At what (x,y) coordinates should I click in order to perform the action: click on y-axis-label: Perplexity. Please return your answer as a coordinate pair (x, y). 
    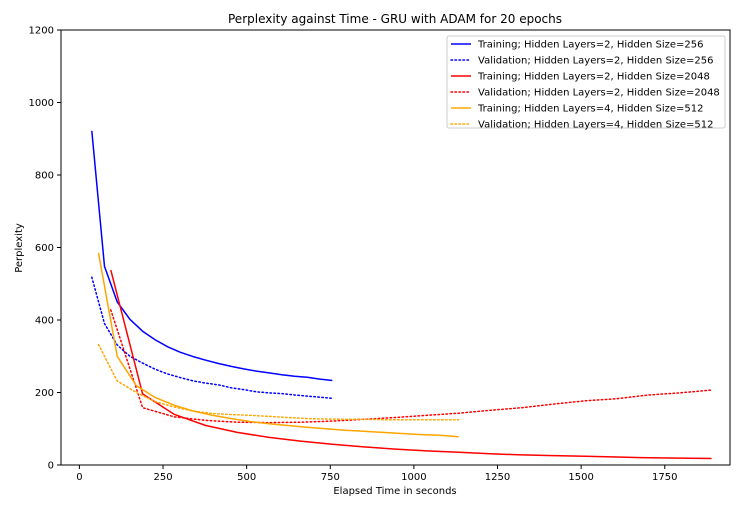
    Looking at the image, I should click on (19, 248).